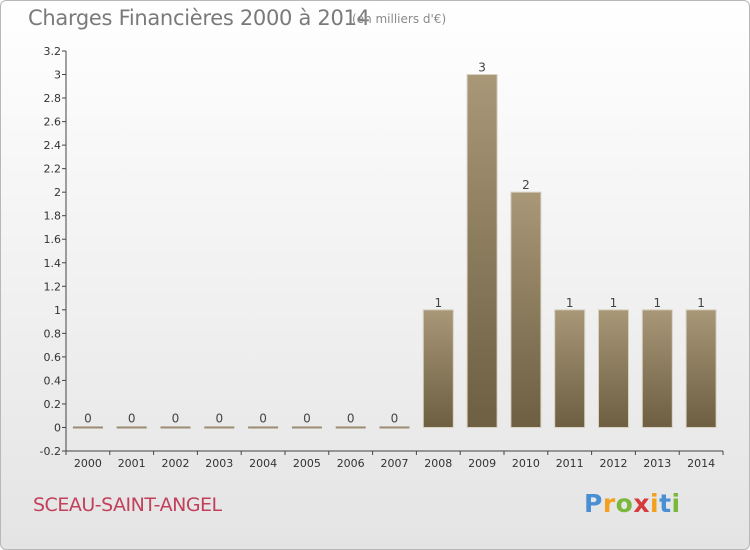  I want to click on y-tick-label: 0.4, so click(53, 380).